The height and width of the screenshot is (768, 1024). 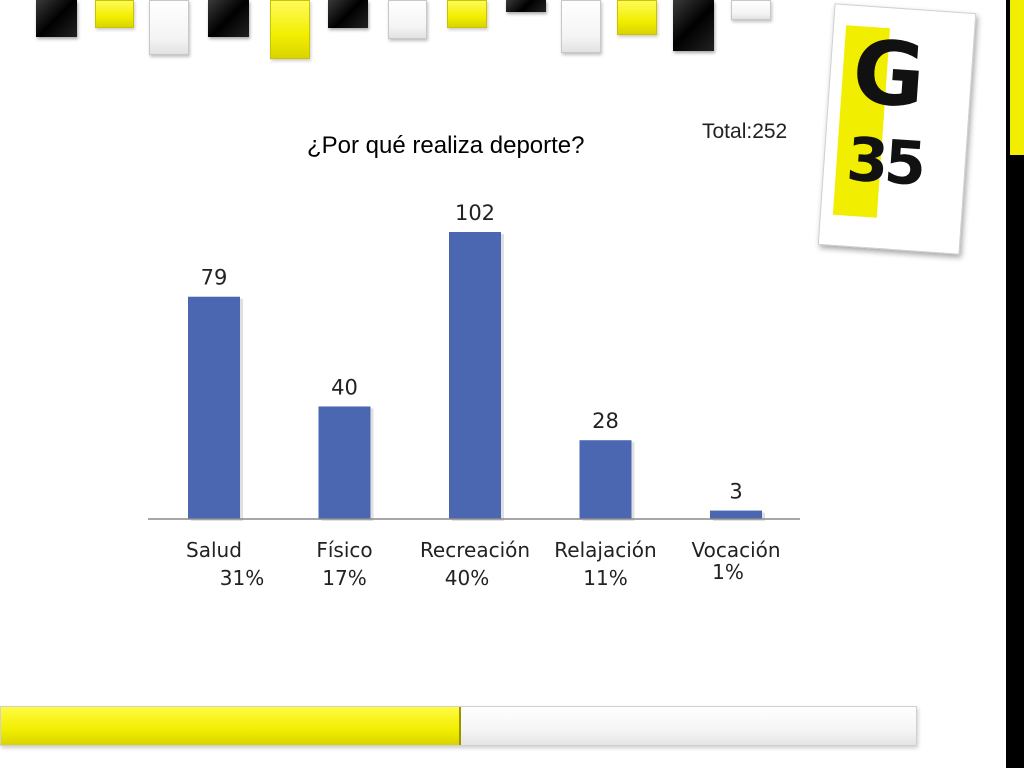 What do you see at coordinates (446, 145) in the screenshot?
I see `chart-title: ¿Por qué realiza deporte?` at bounding box center [446, 145].